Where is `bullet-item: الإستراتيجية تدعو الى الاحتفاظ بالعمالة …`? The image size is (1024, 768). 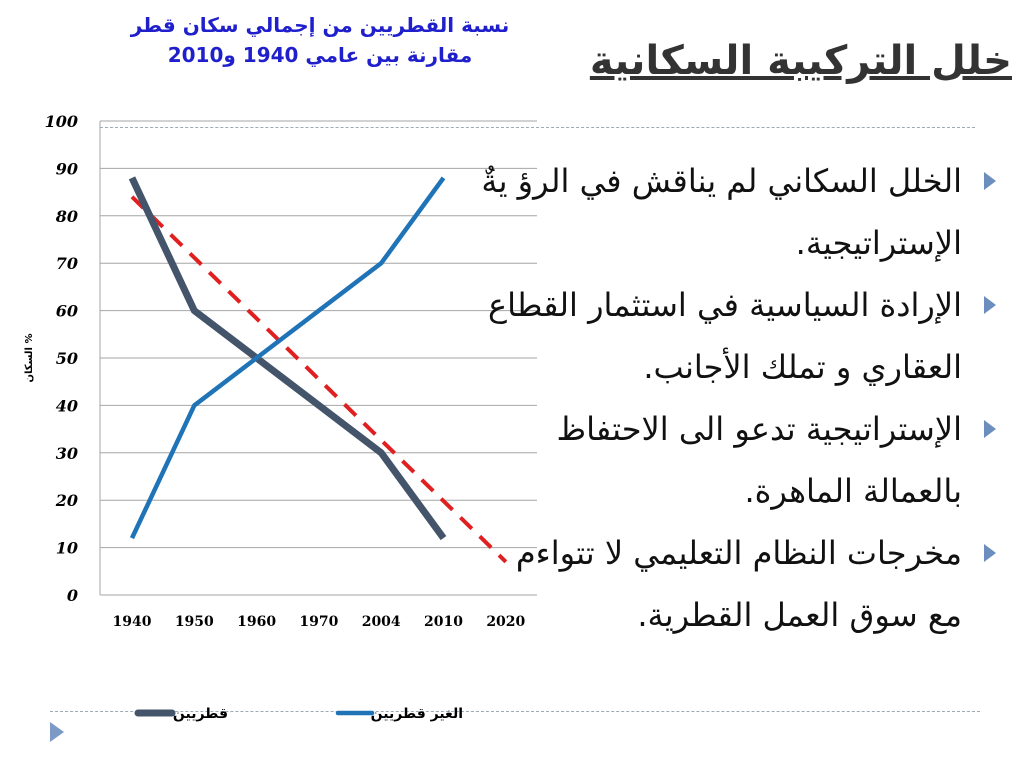
bullet-item: الإستراتيجية تدعو الى الاحتفاظ بالعمالة … is located at coordinates (736, 460).